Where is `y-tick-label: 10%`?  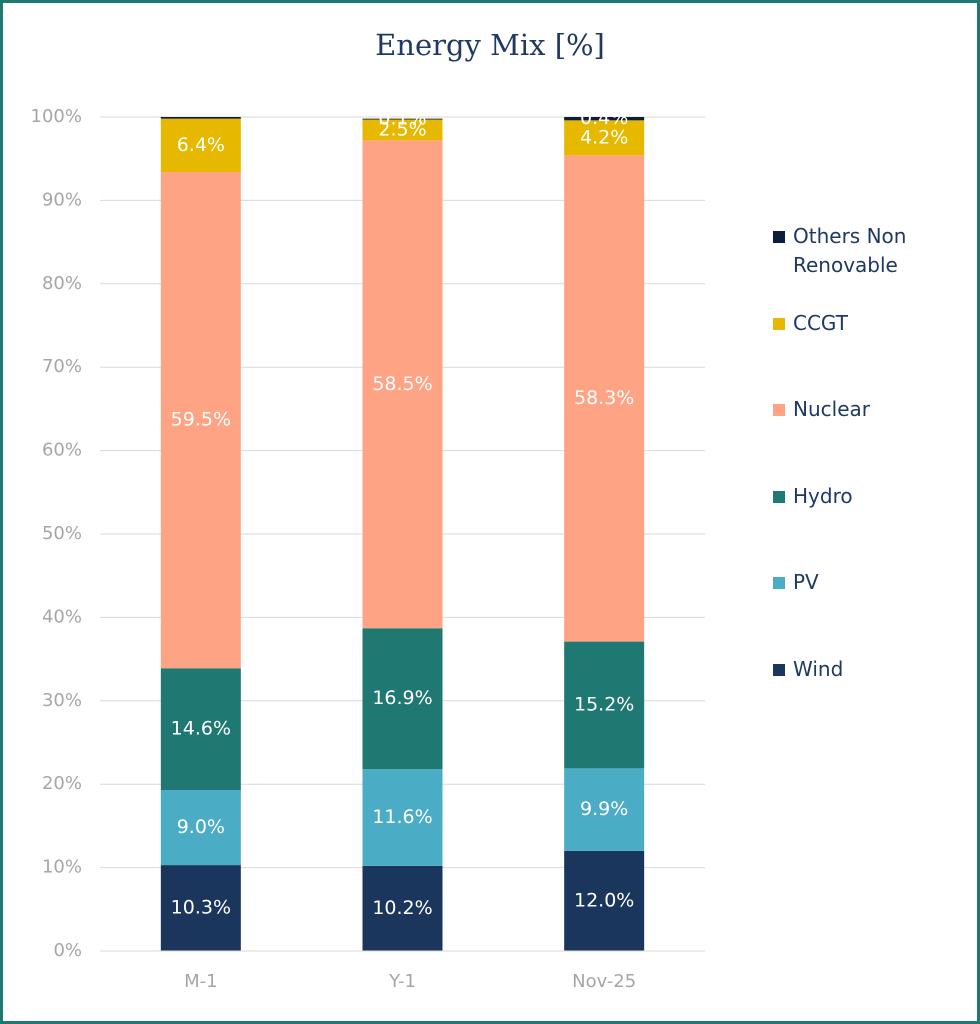
y-tick-label: 10% is located at coordinates (62, 867).